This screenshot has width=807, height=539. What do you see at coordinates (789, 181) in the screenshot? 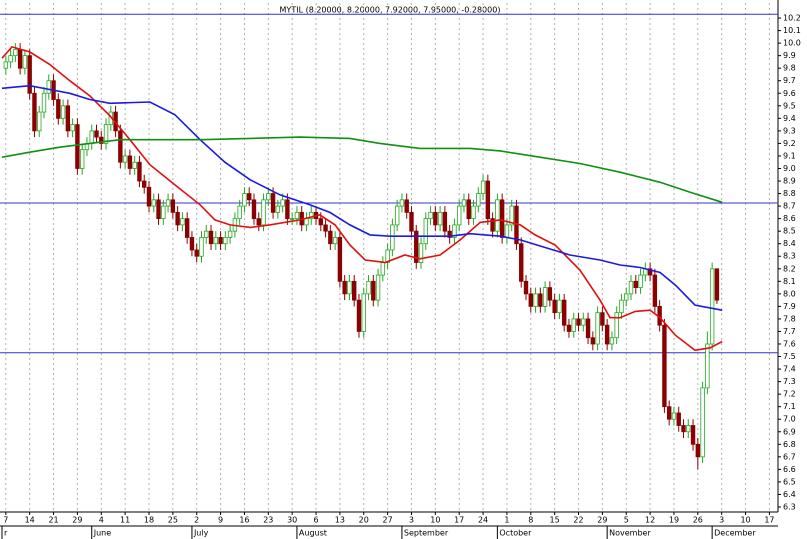
I see `y-tick-label: 8.9` at bounding box center [789, 181].